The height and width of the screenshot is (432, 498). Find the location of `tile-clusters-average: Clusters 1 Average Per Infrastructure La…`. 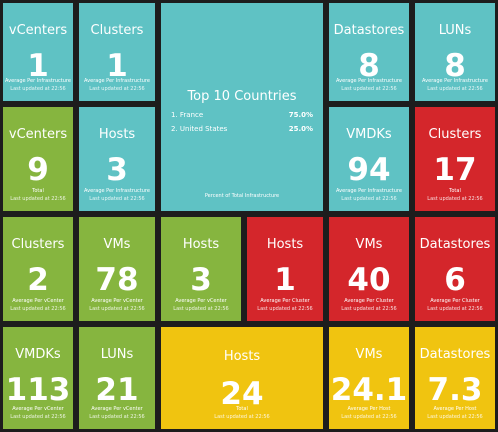

tile-clusters-average: Clusters 1 Average Per Infrastructure La… is located at coordinates (117, 52).